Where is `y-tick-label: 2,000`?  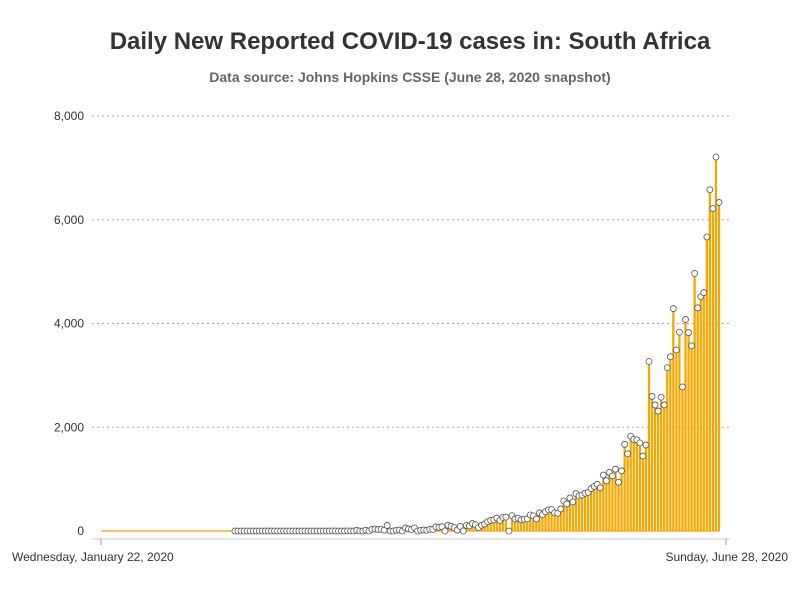 y-tick-label: 2,000 is located at coordinates (69, 427).